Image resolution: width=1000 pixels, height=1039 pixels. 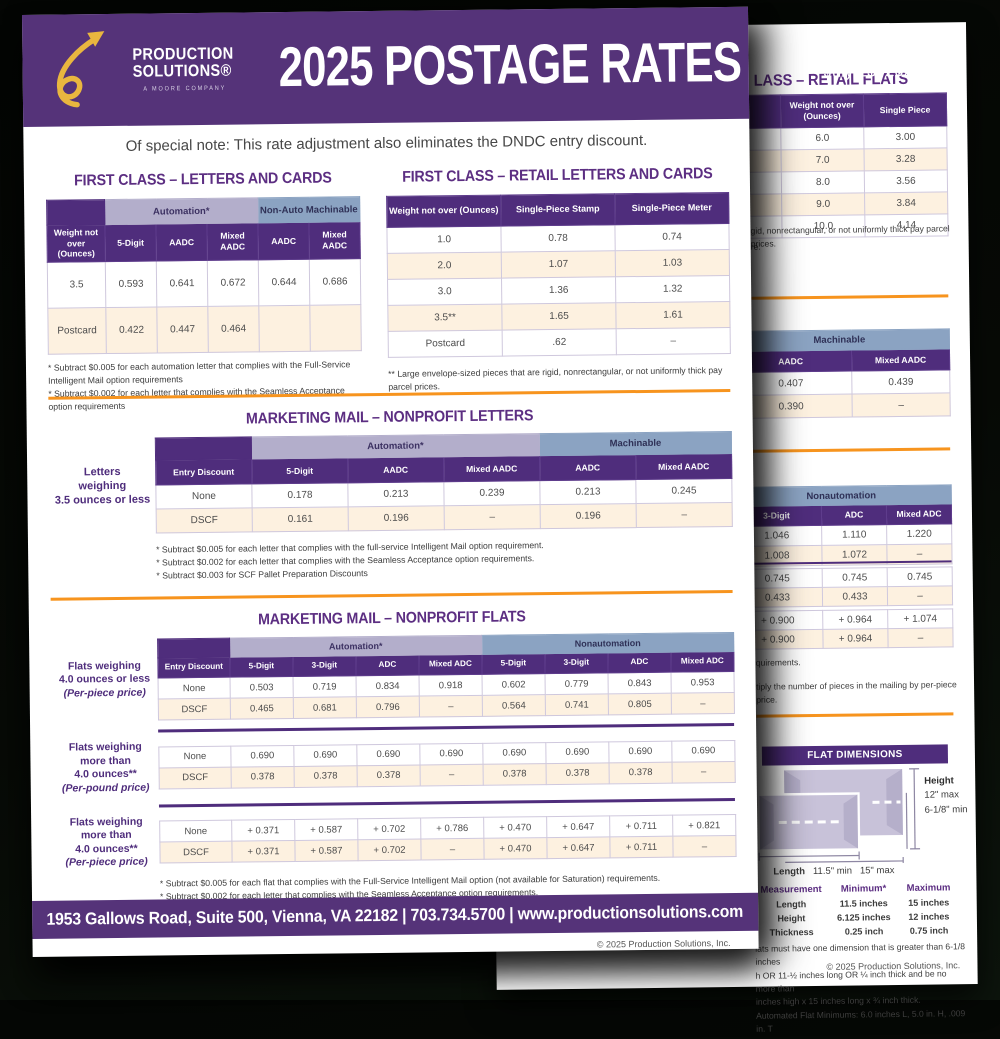 I want to click on rate-cell: 0.834, so click(x=387, y=686).